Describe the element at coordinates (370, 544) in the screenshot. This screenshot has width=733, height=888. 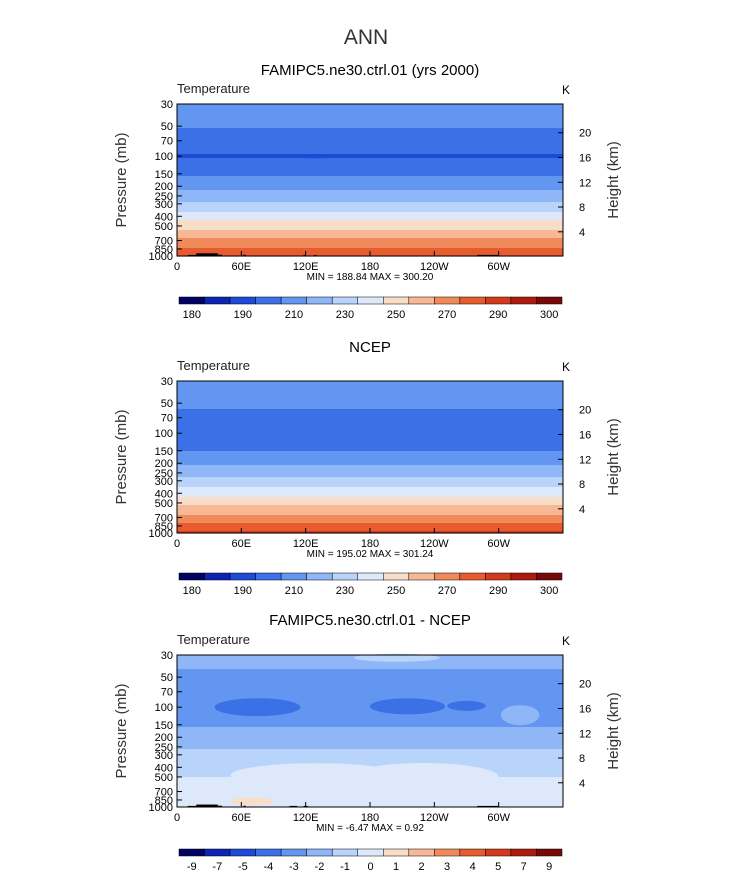
I see `x-tick-label: 180` at that location.